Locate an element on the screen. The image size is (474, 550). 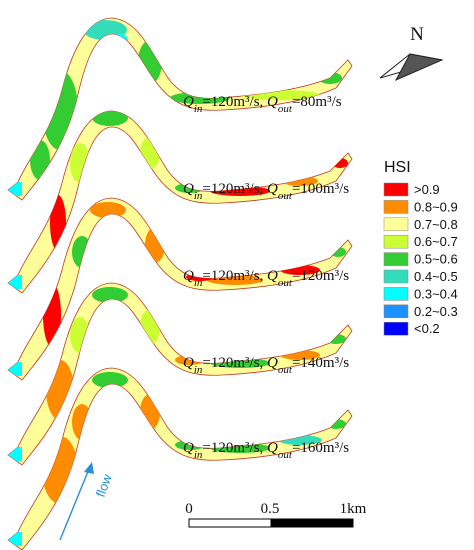
scale-bar: 0 0.5 1km is located at coordinates (276, 514).